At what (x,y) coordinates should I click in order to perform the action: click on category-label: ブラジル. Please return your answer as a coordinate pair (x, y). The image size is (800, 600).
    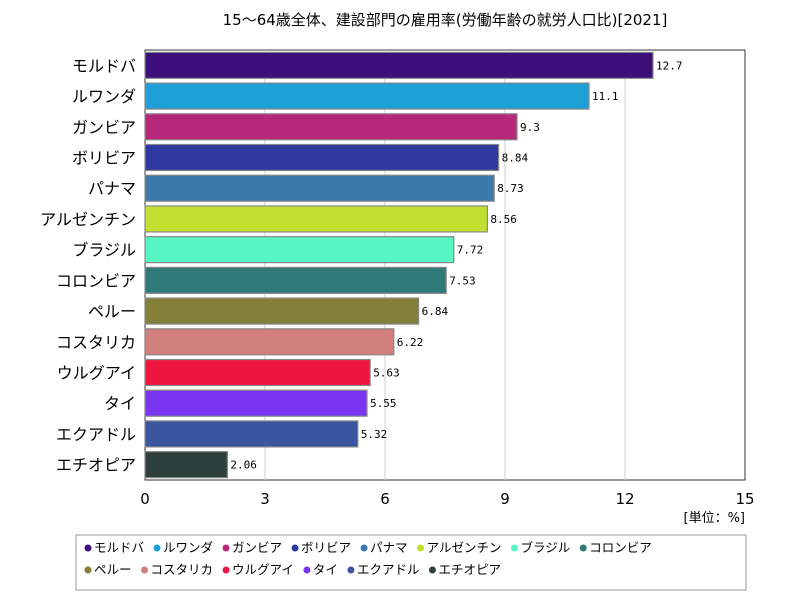
    Looking at the image, I should click on (104, 250).